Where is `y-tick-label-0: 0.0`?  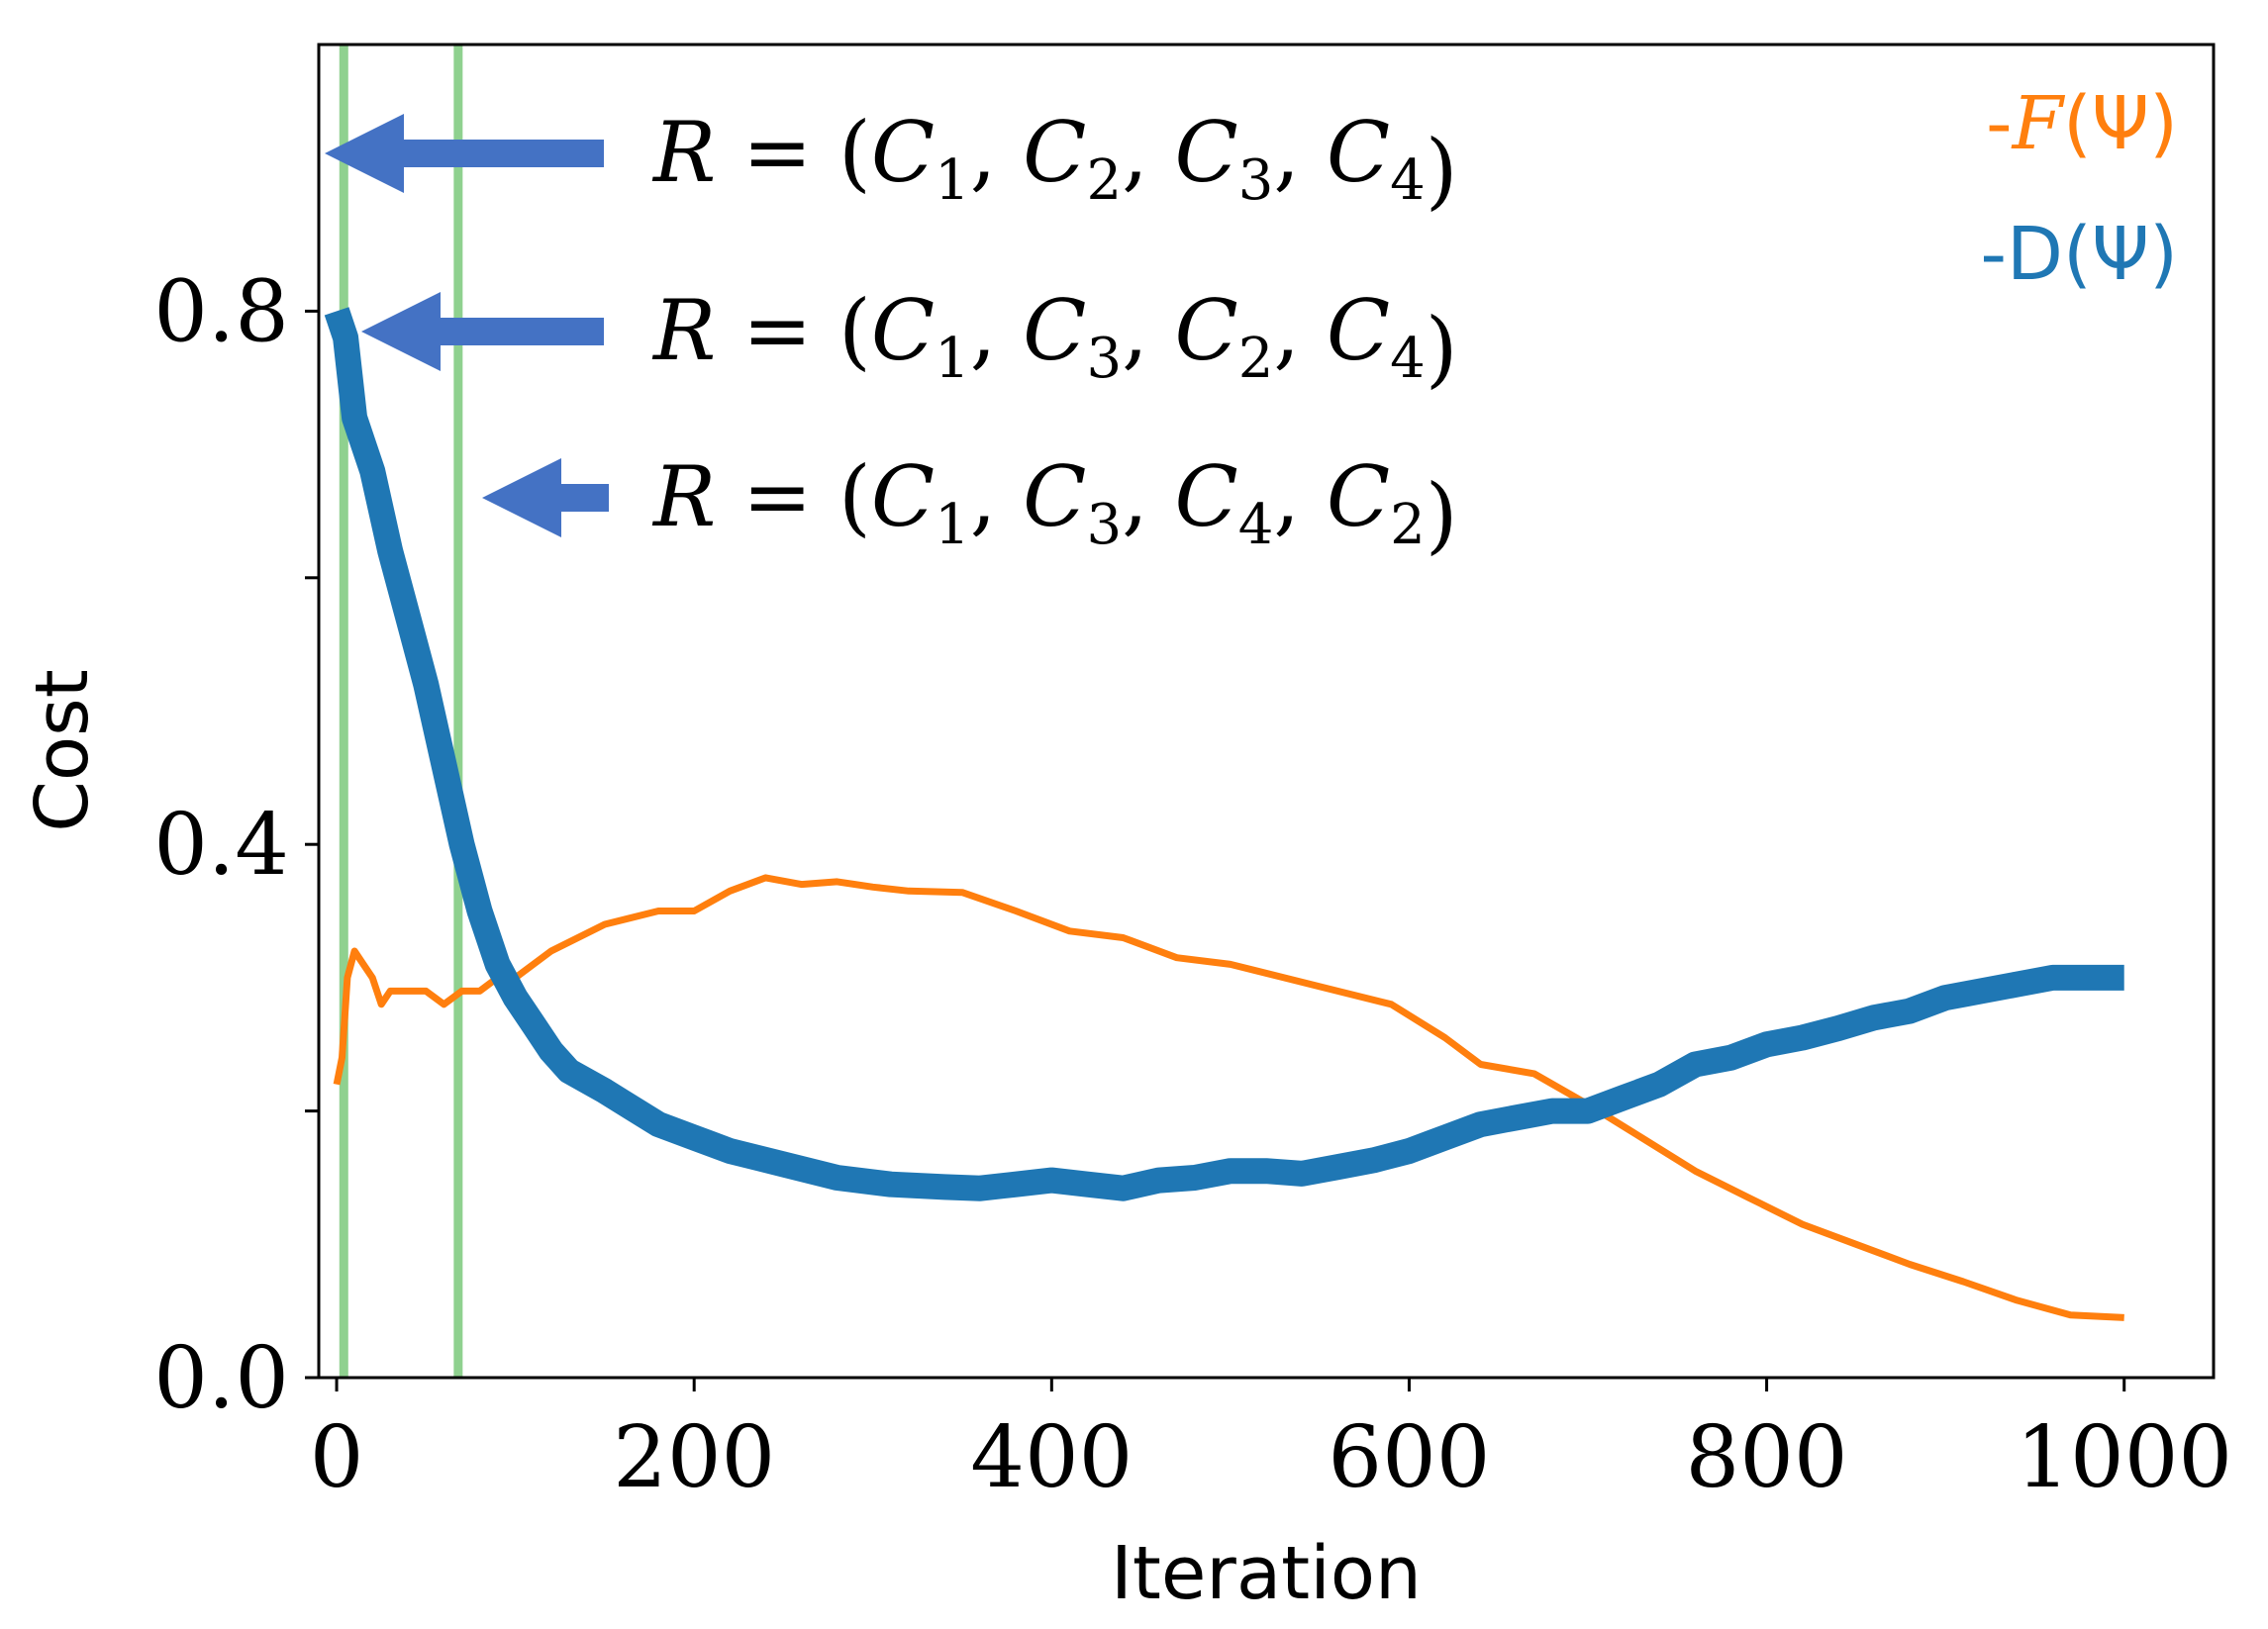 y-tick-label-0: 0.0 is located at coordinates (221, 1378).